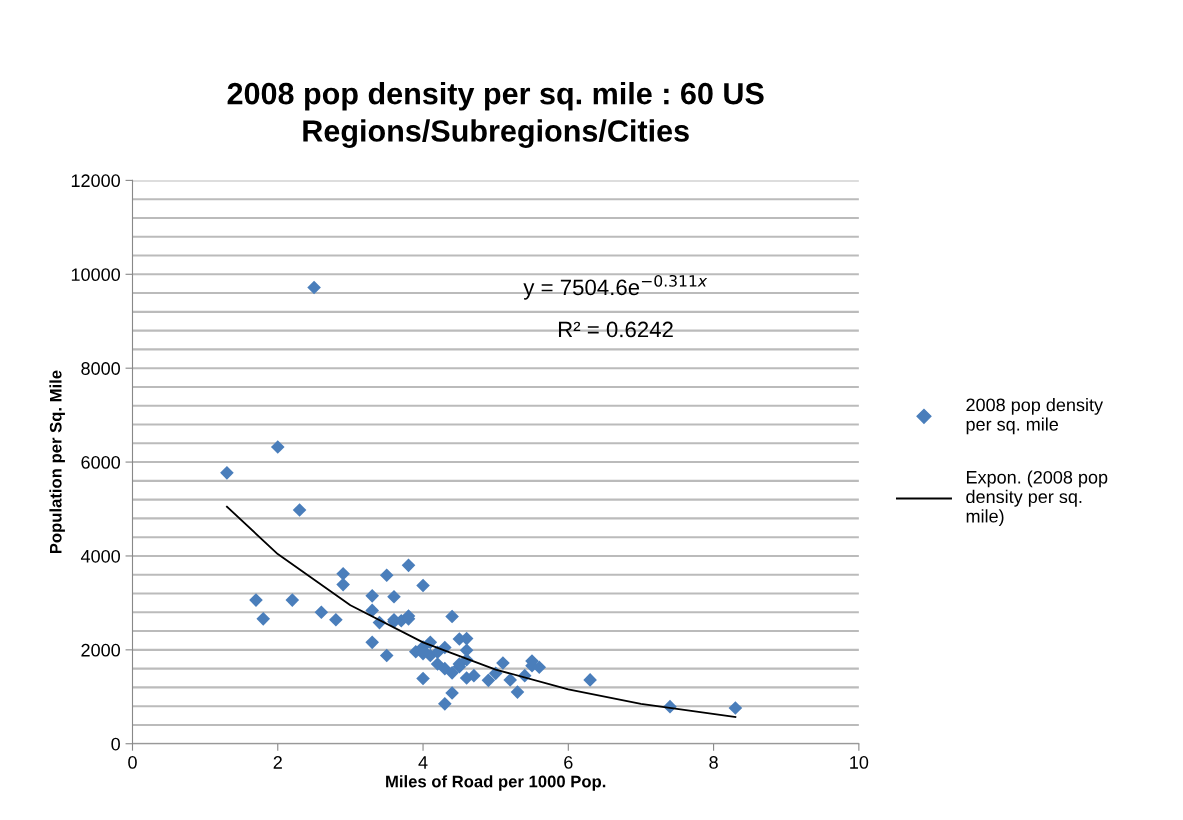  I want to click on legend-label: Expon. (2008 pop density per sq. mile), so click(1037, 498).